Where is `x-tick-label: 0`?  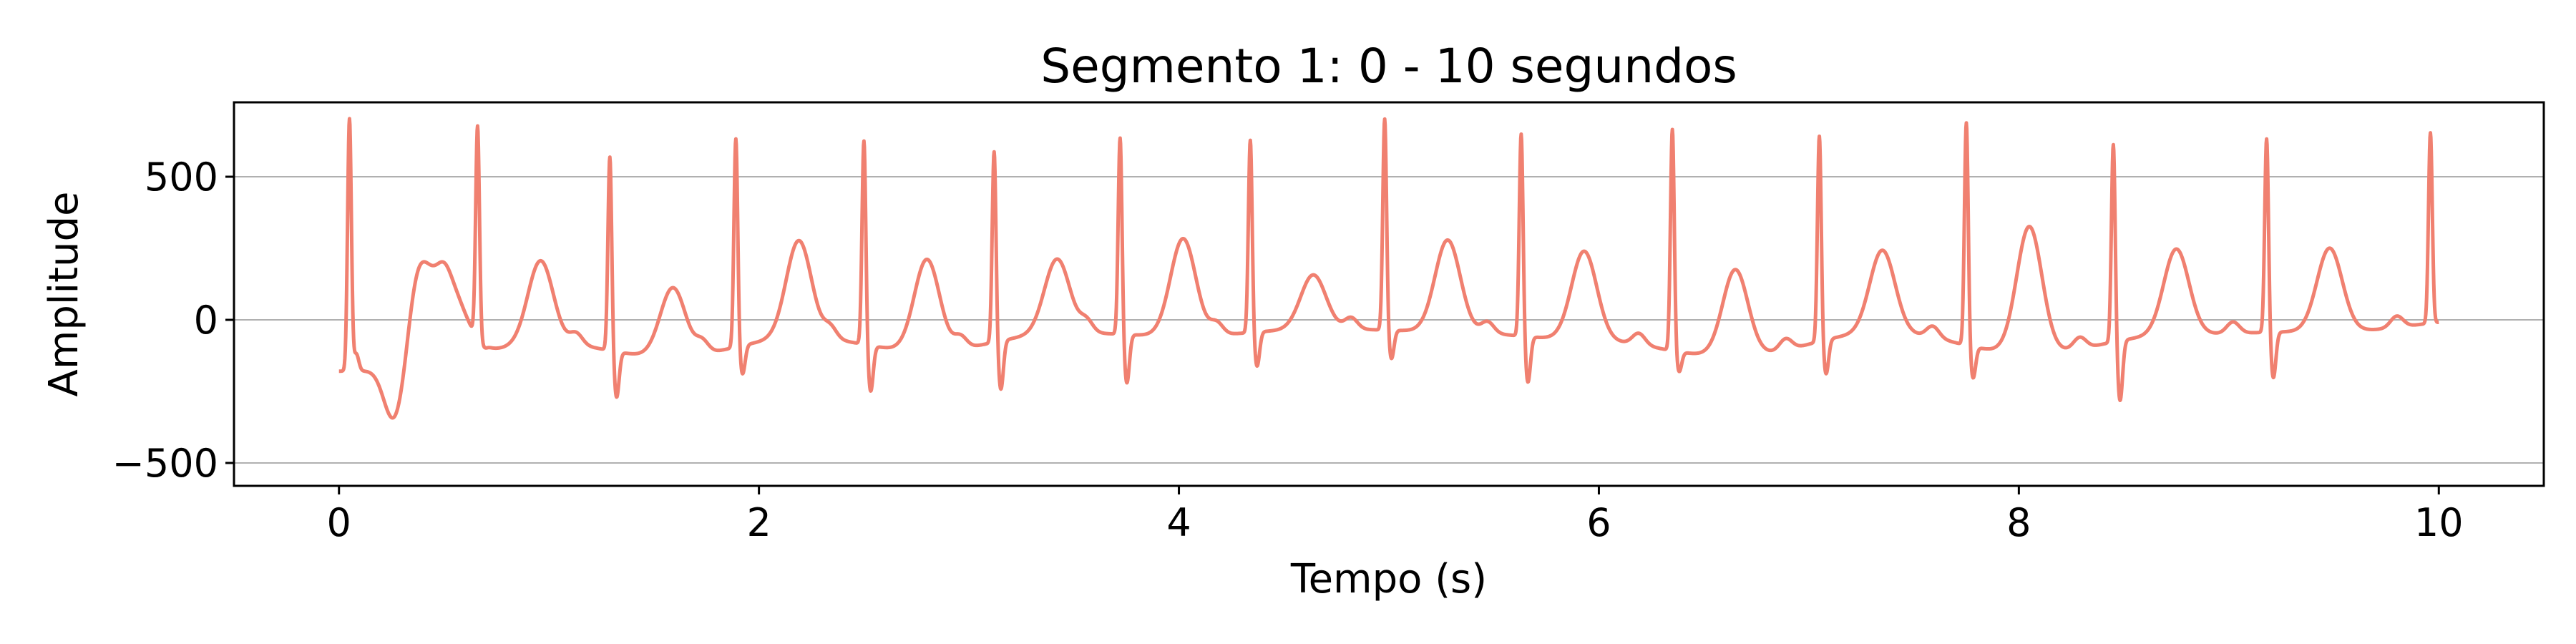 x-tick-label: 0 is located at coordinates (339, 522).